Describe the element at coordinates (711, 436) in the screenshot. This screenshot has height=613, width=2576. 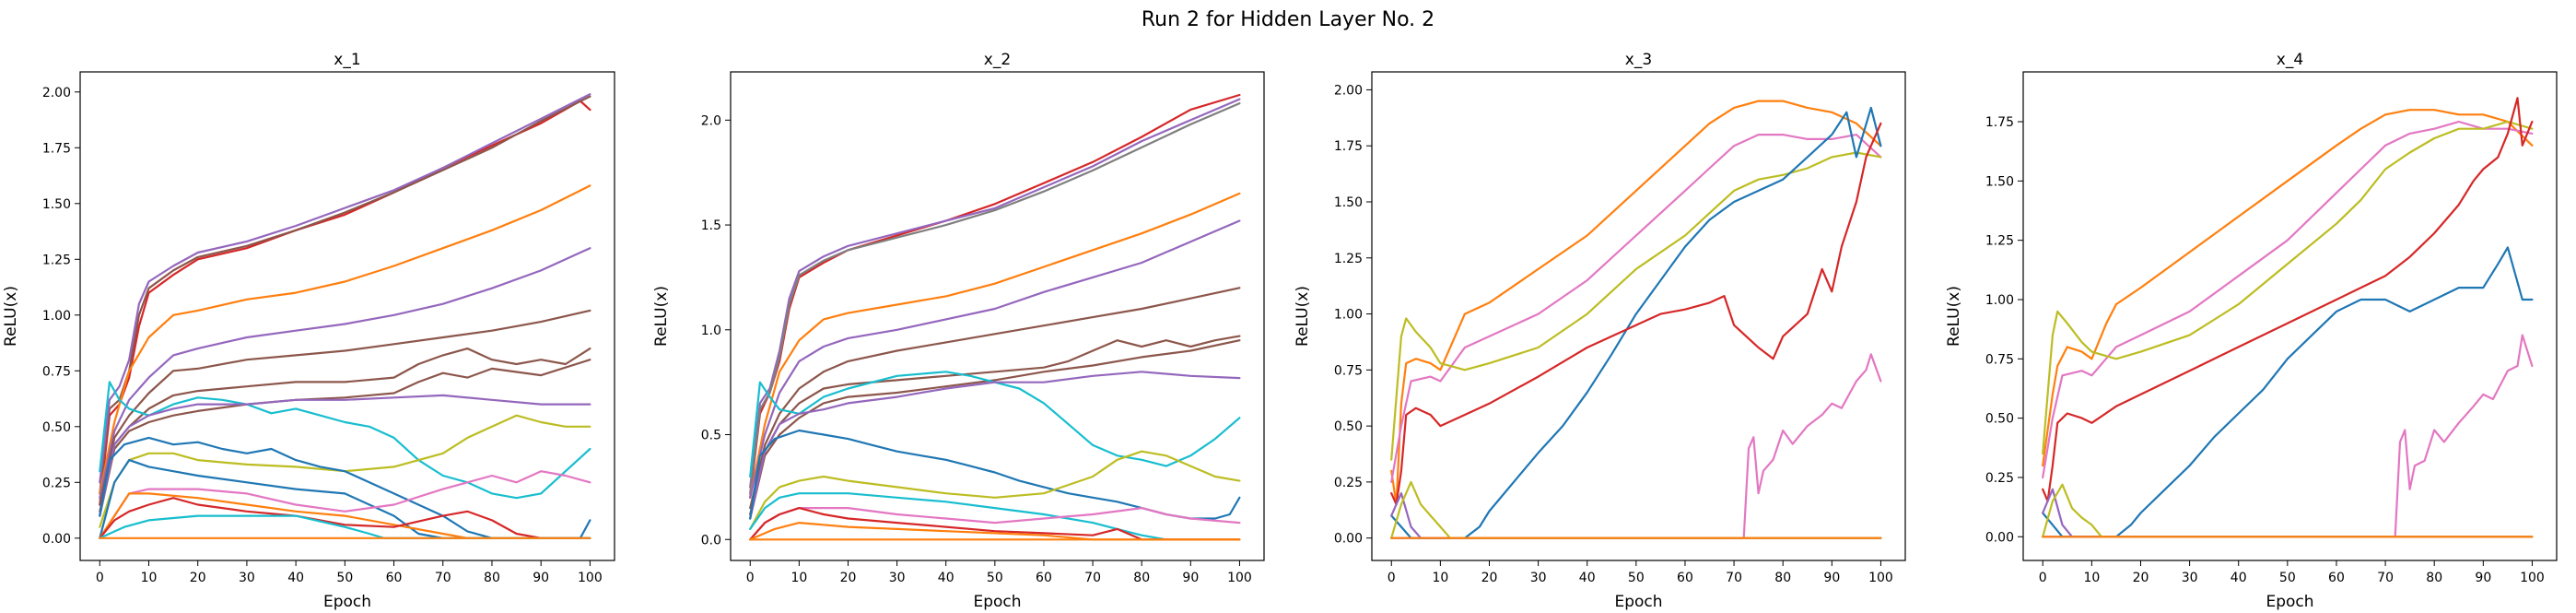
I see `y-tick-label: 0.5` at that location.